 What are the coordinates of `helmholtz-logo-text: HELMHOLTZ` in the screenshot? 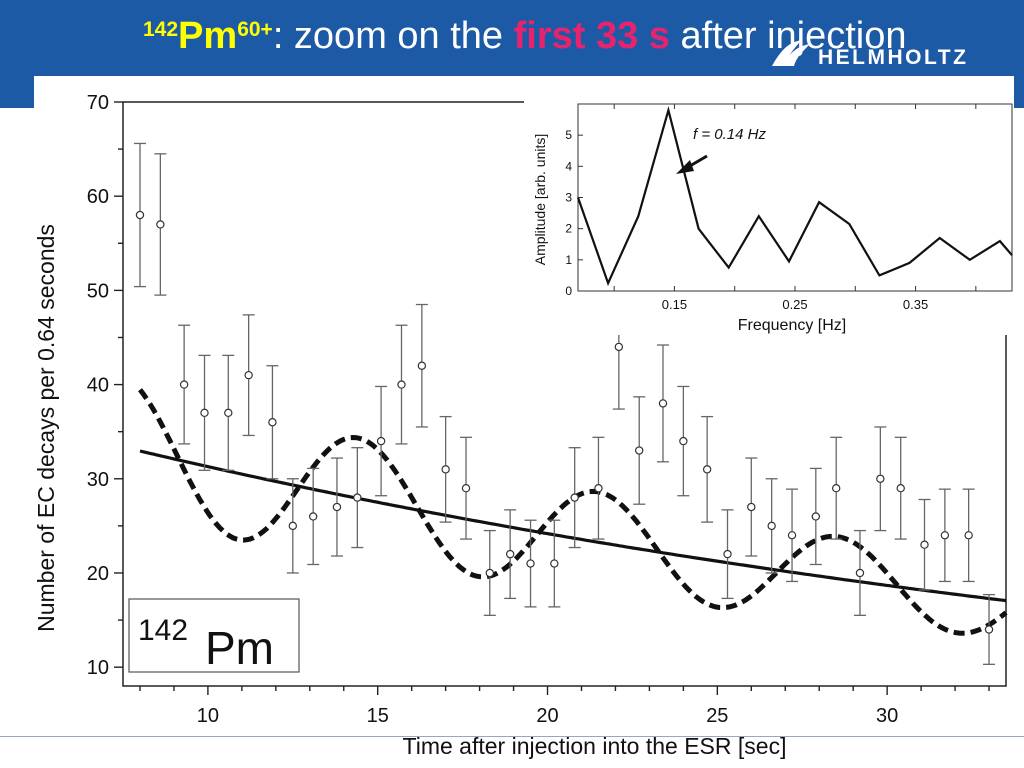 It's located at (893, 57).